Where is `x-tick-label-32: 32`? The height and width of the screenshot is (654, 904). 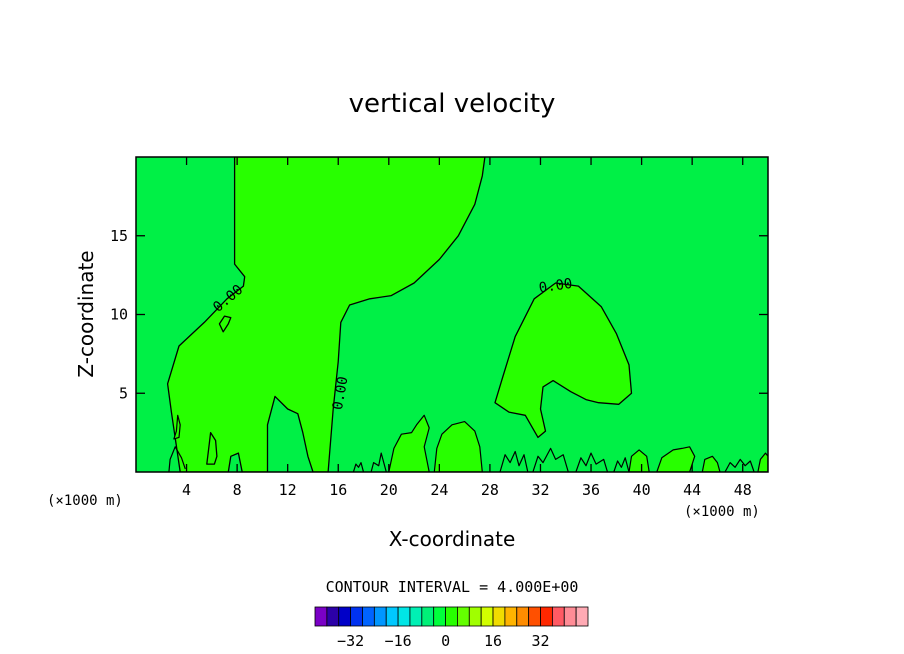 x-tick-label-32: 32 is located at coordinates (540, 490).